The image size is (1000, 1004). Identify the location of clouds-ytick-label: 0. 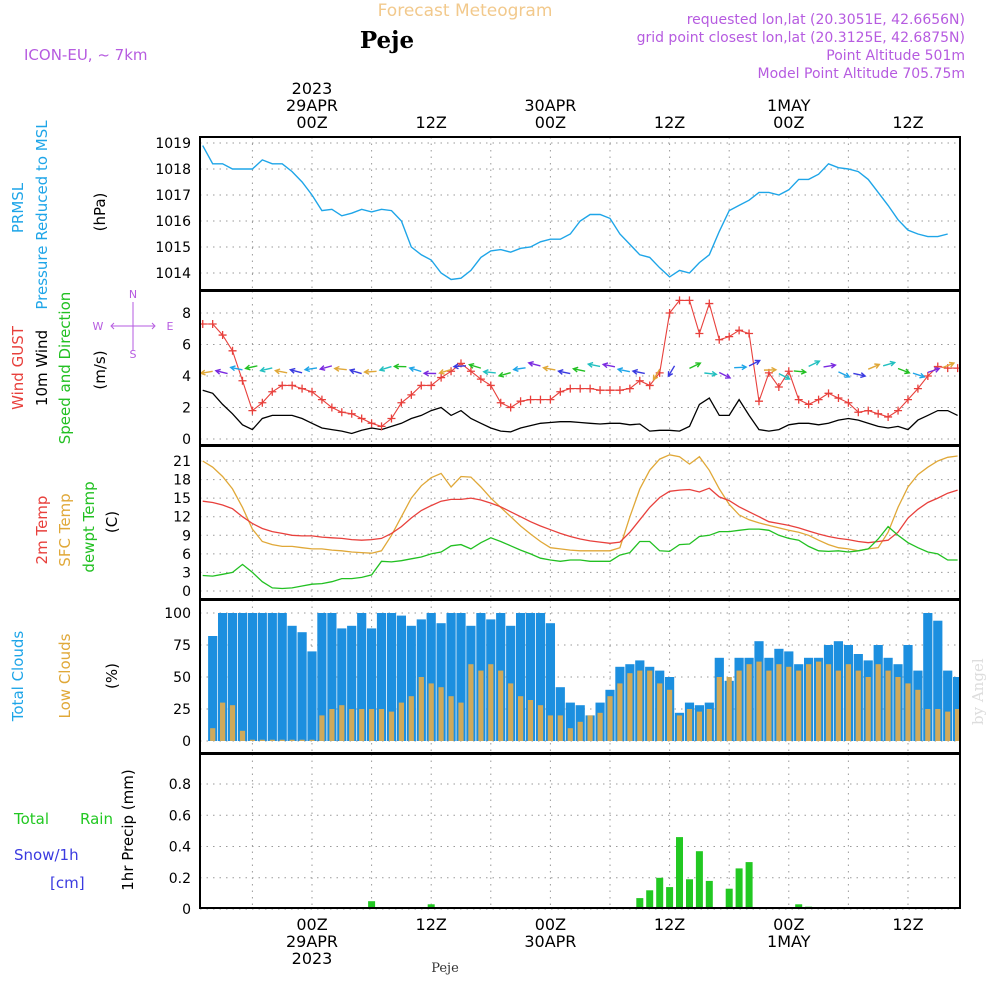
(186, 742).